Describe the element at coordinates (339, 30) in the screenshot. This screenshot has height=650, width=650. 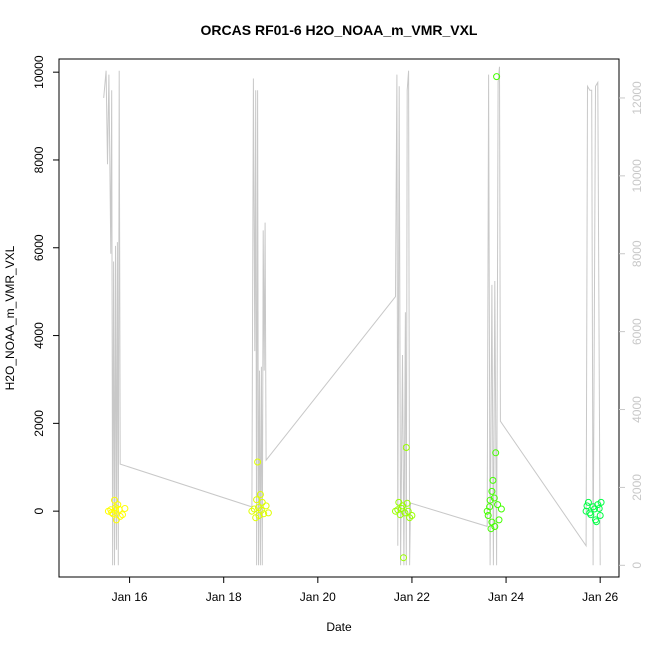
I see `chart-title: ORCAS RF01-6 H2O_NOAA_m_VMR_VXL` at that location.